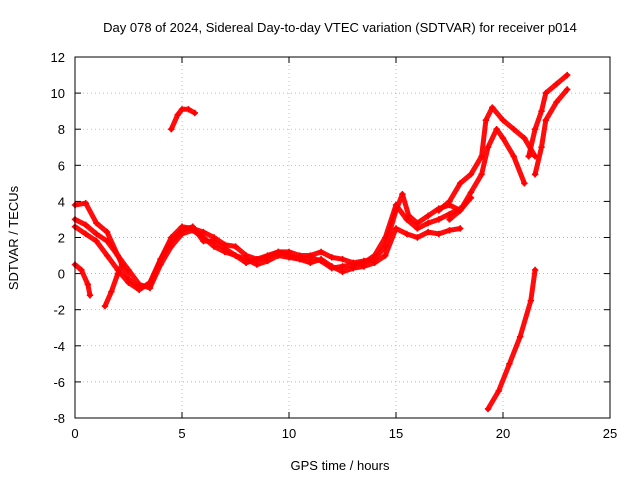  What do you see at coordinates (181, 433) in the screenshot?
I see `x-tick-label: 5` at bounding box center [181, 433].